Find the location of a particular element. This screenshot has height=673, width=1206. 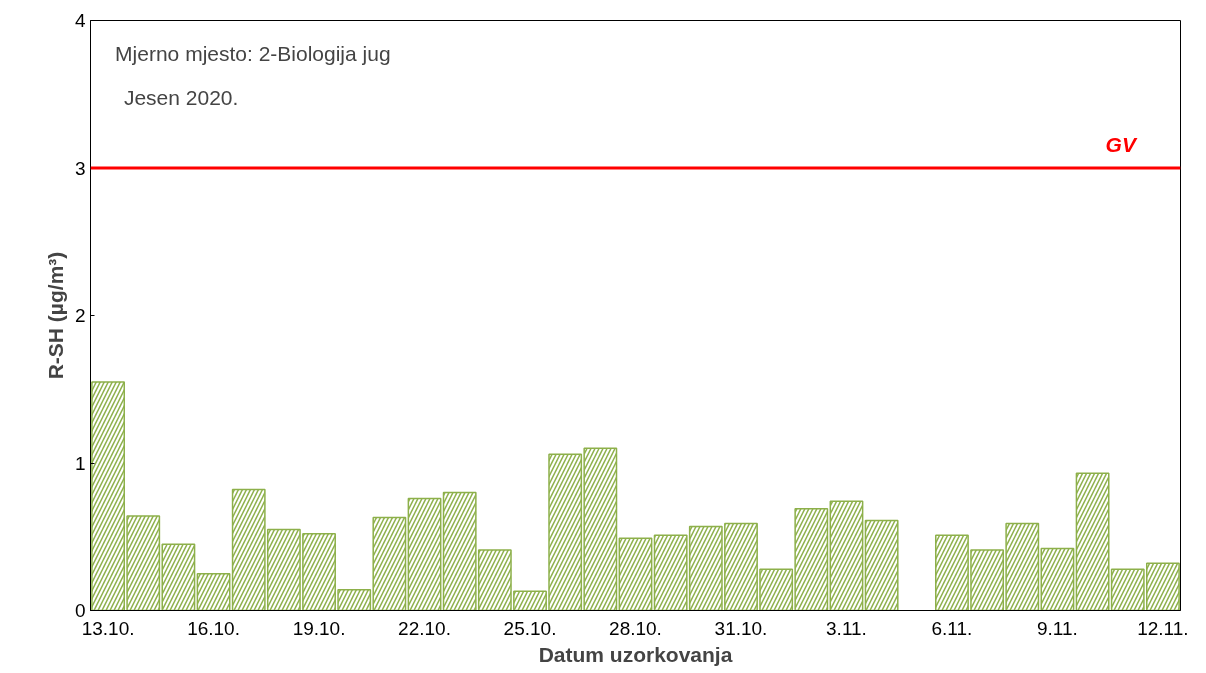

annotation: Jesen 2020. is located at coordinates (181, 97).